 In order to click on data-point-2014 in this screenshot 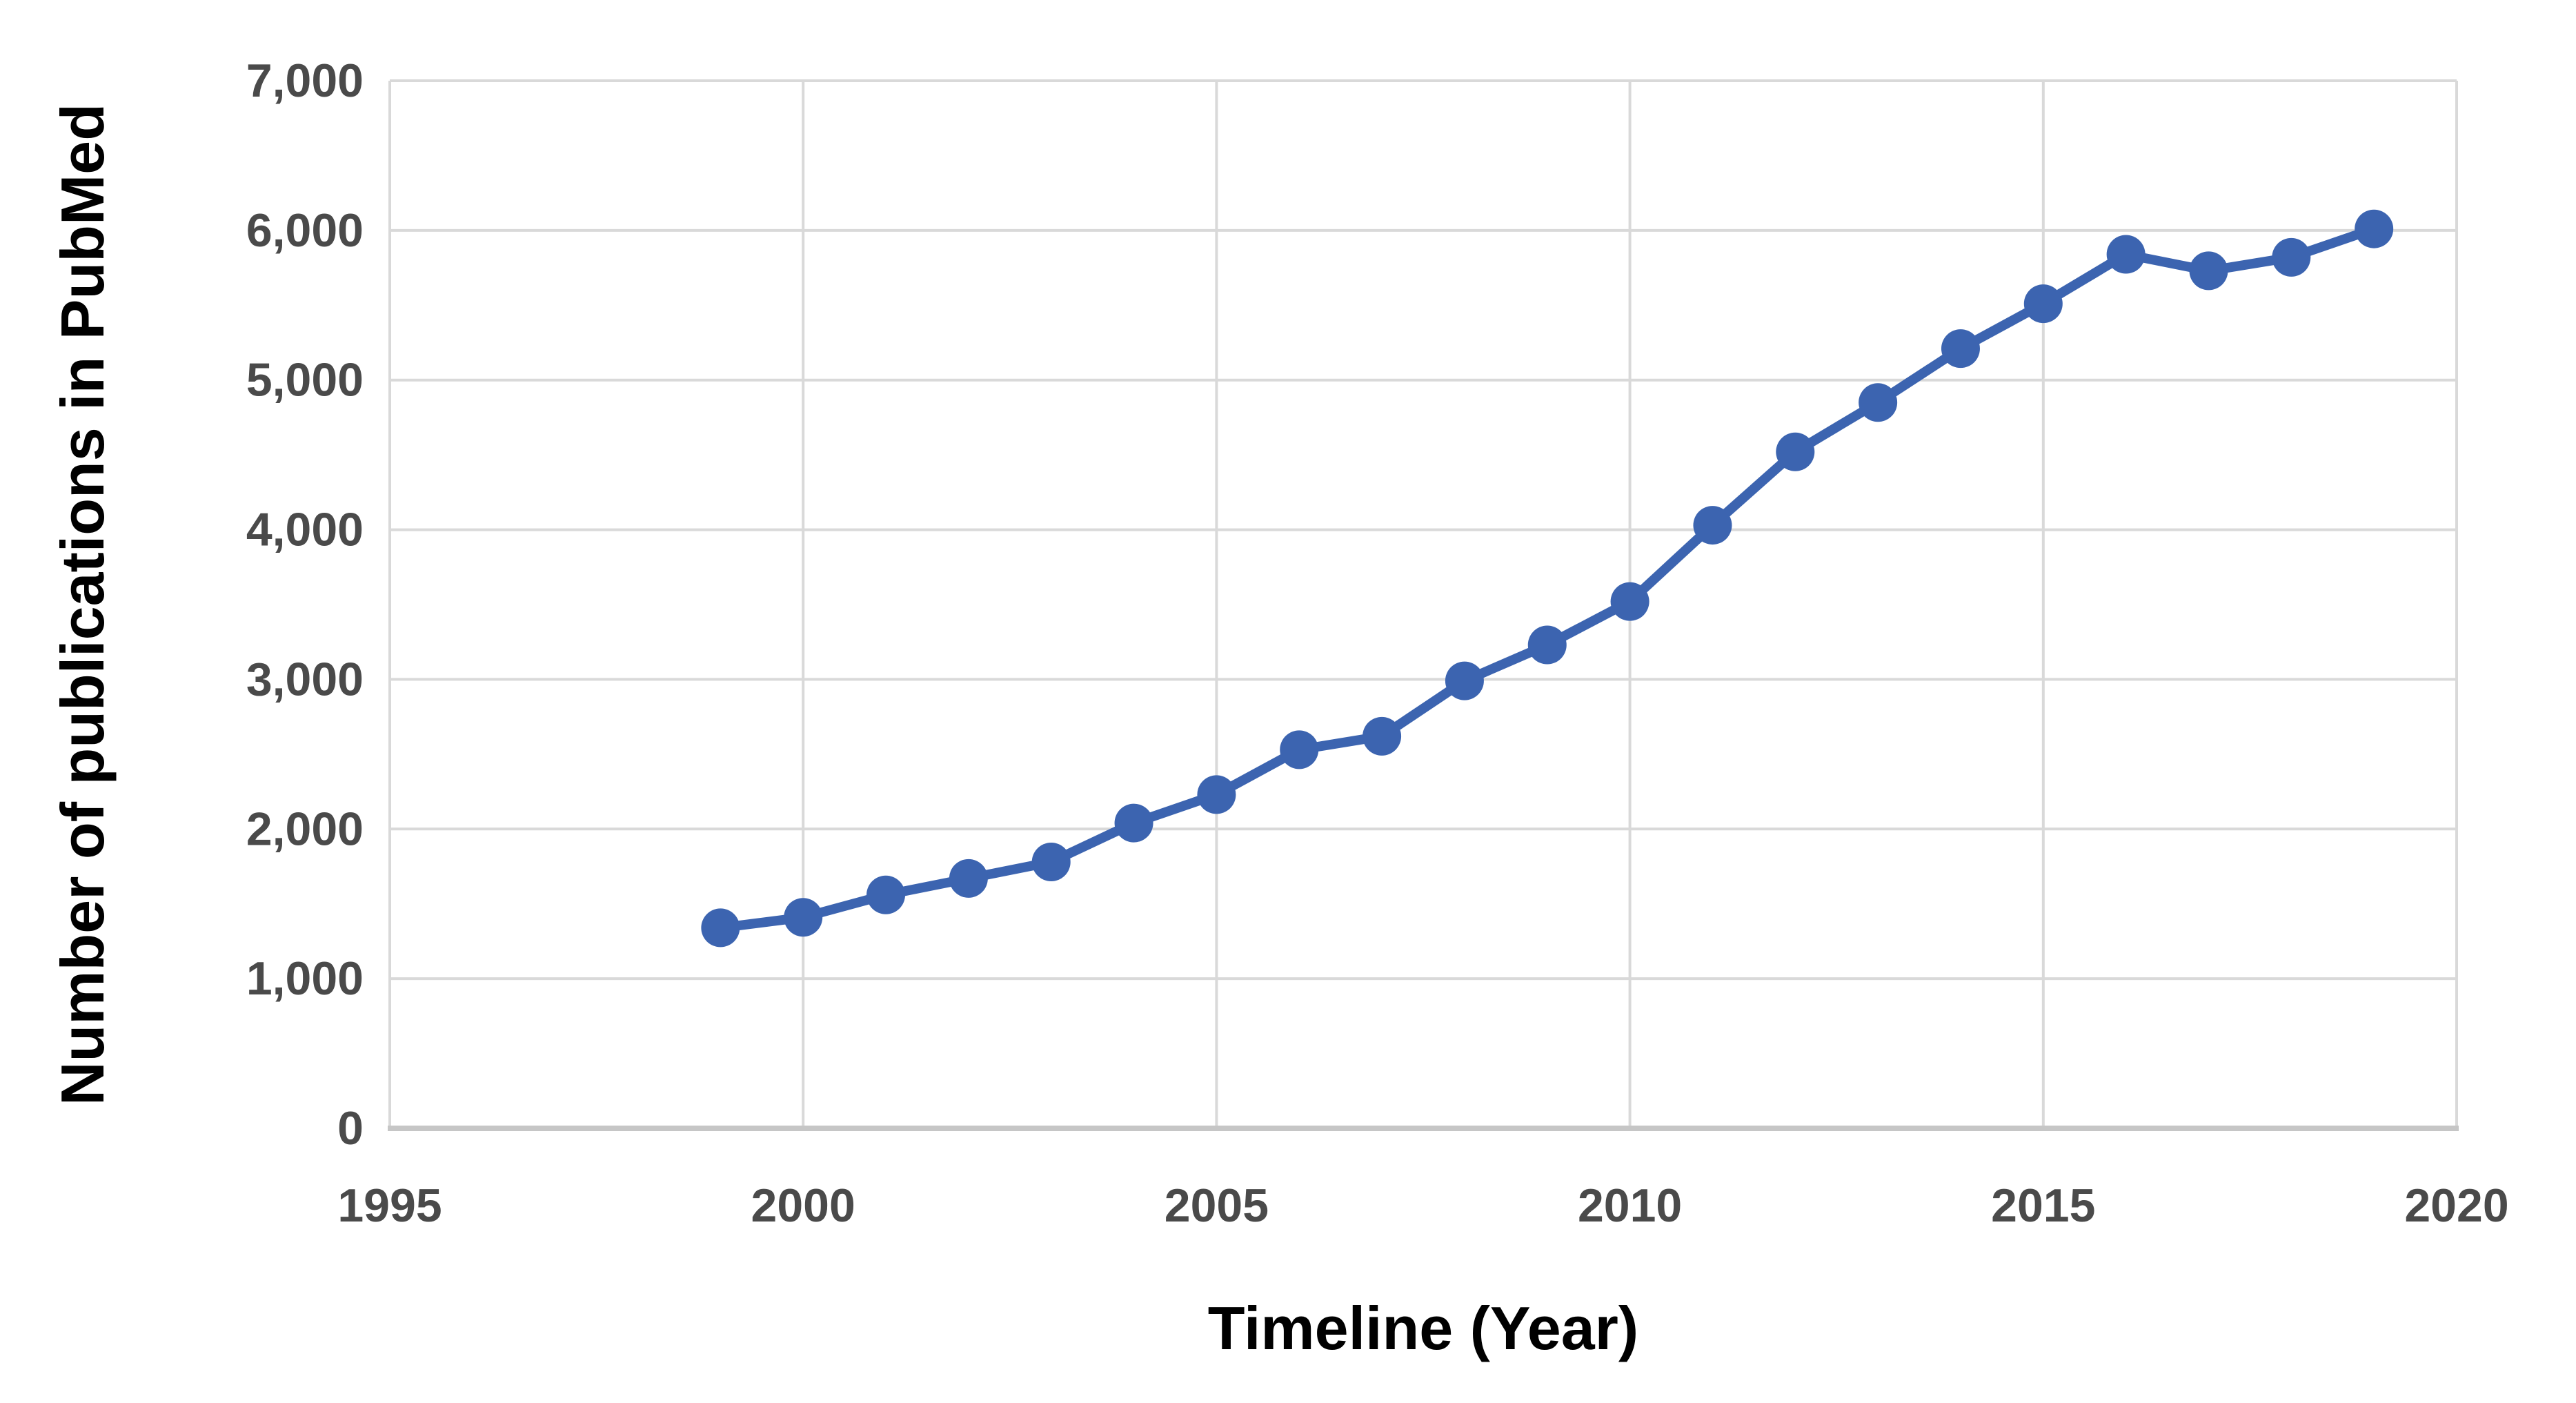, I will do `click(1960, 349)`.